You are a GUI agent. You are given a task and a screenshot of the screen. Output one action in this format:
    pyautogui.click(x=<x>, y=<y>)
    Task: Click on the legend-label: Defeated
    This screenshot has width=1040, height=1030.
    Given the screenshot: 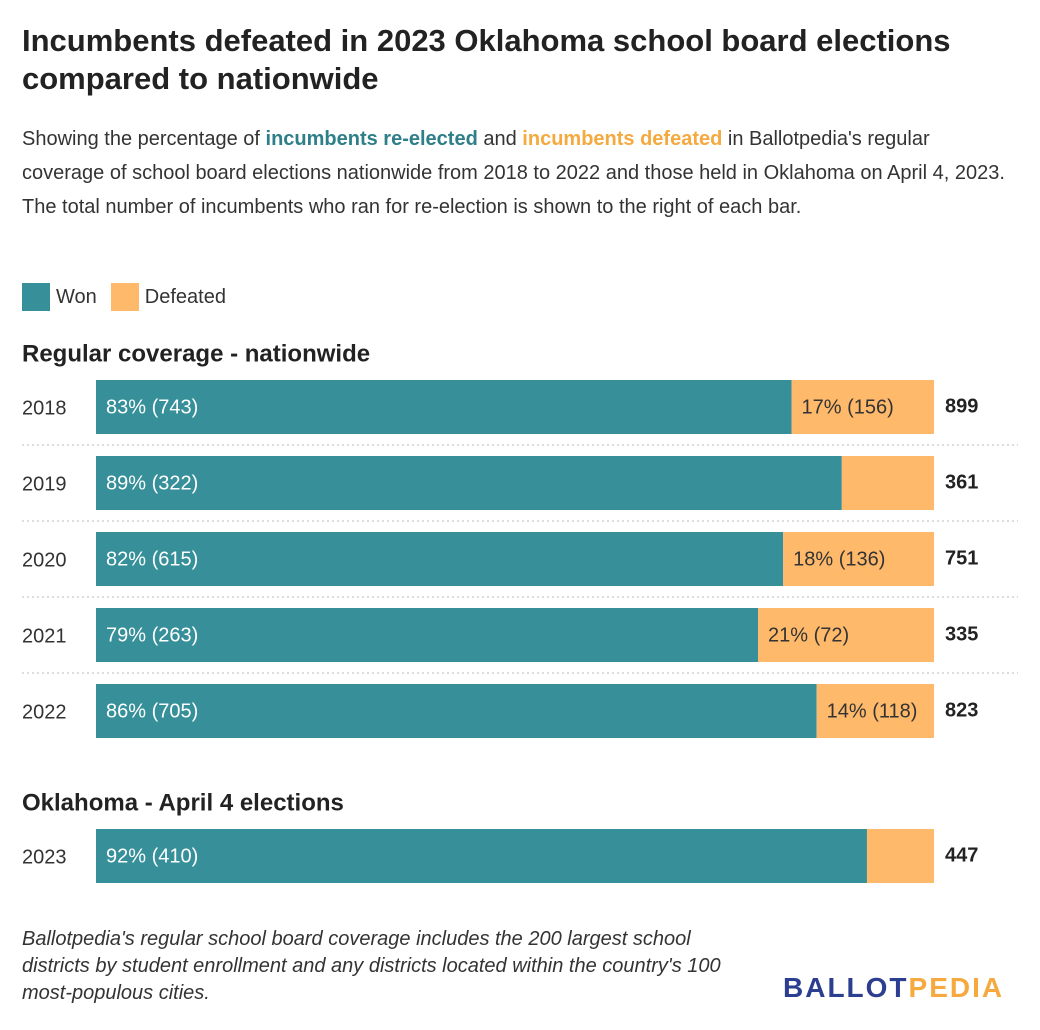 What is the action you would take?
    pyautogui.click(x=185, y=296)
    